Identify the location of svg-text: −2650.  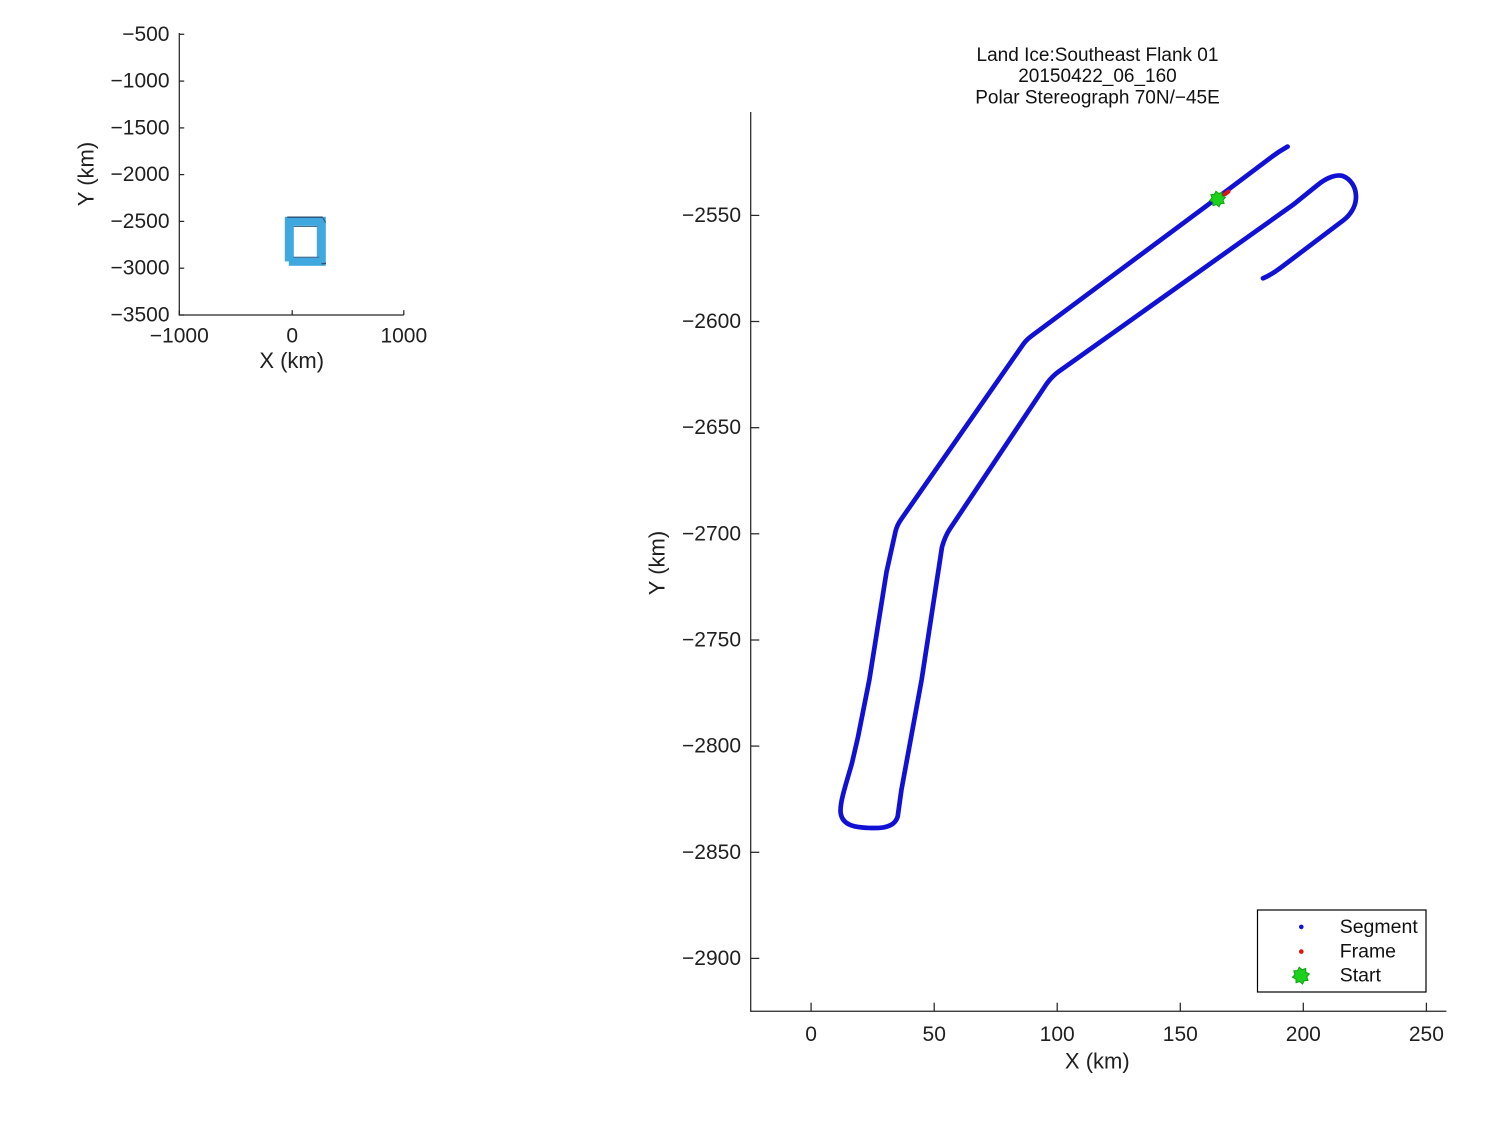
(711, 427).